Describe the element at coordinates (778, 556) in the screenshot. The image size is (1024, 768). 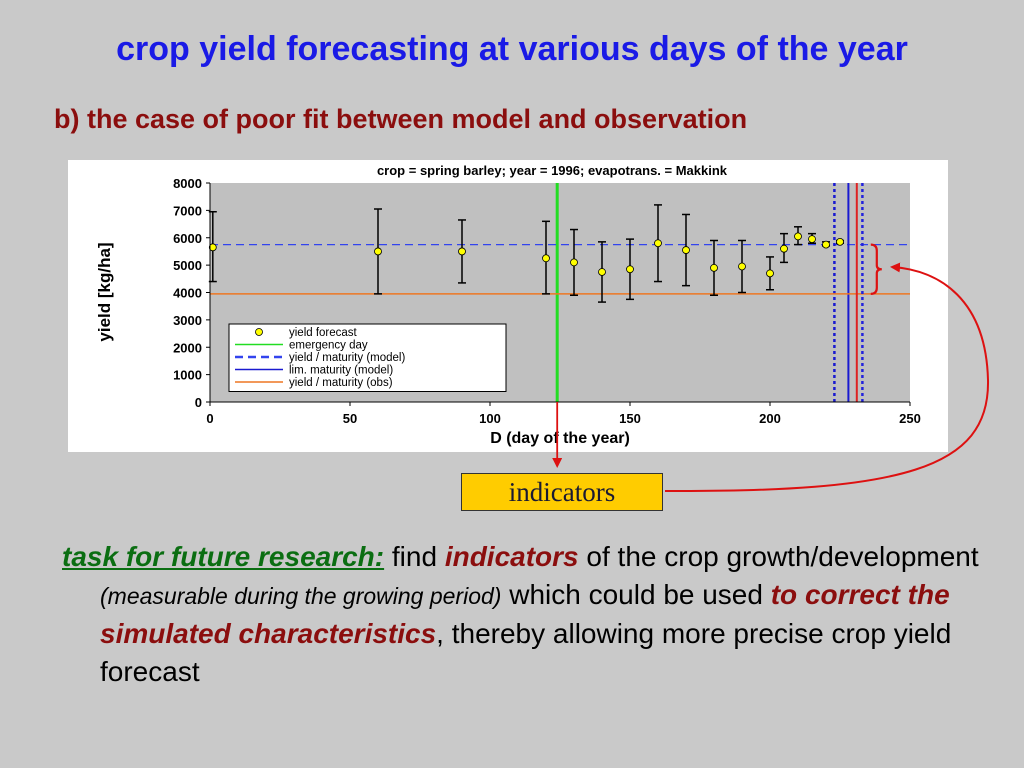
I see `body-text-2: of the crop growth/development` at that location.